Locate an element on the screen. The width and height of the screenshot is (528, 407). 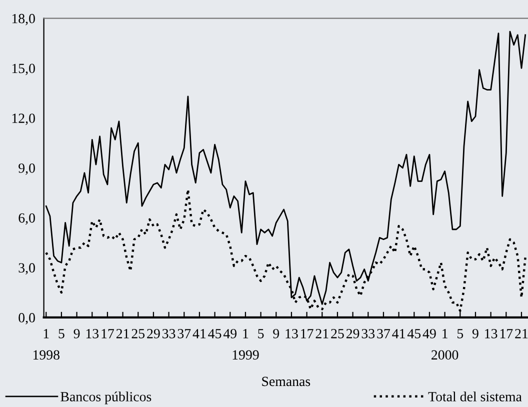
y-tick-label: 9,0 is located at coordinates (26, 169).